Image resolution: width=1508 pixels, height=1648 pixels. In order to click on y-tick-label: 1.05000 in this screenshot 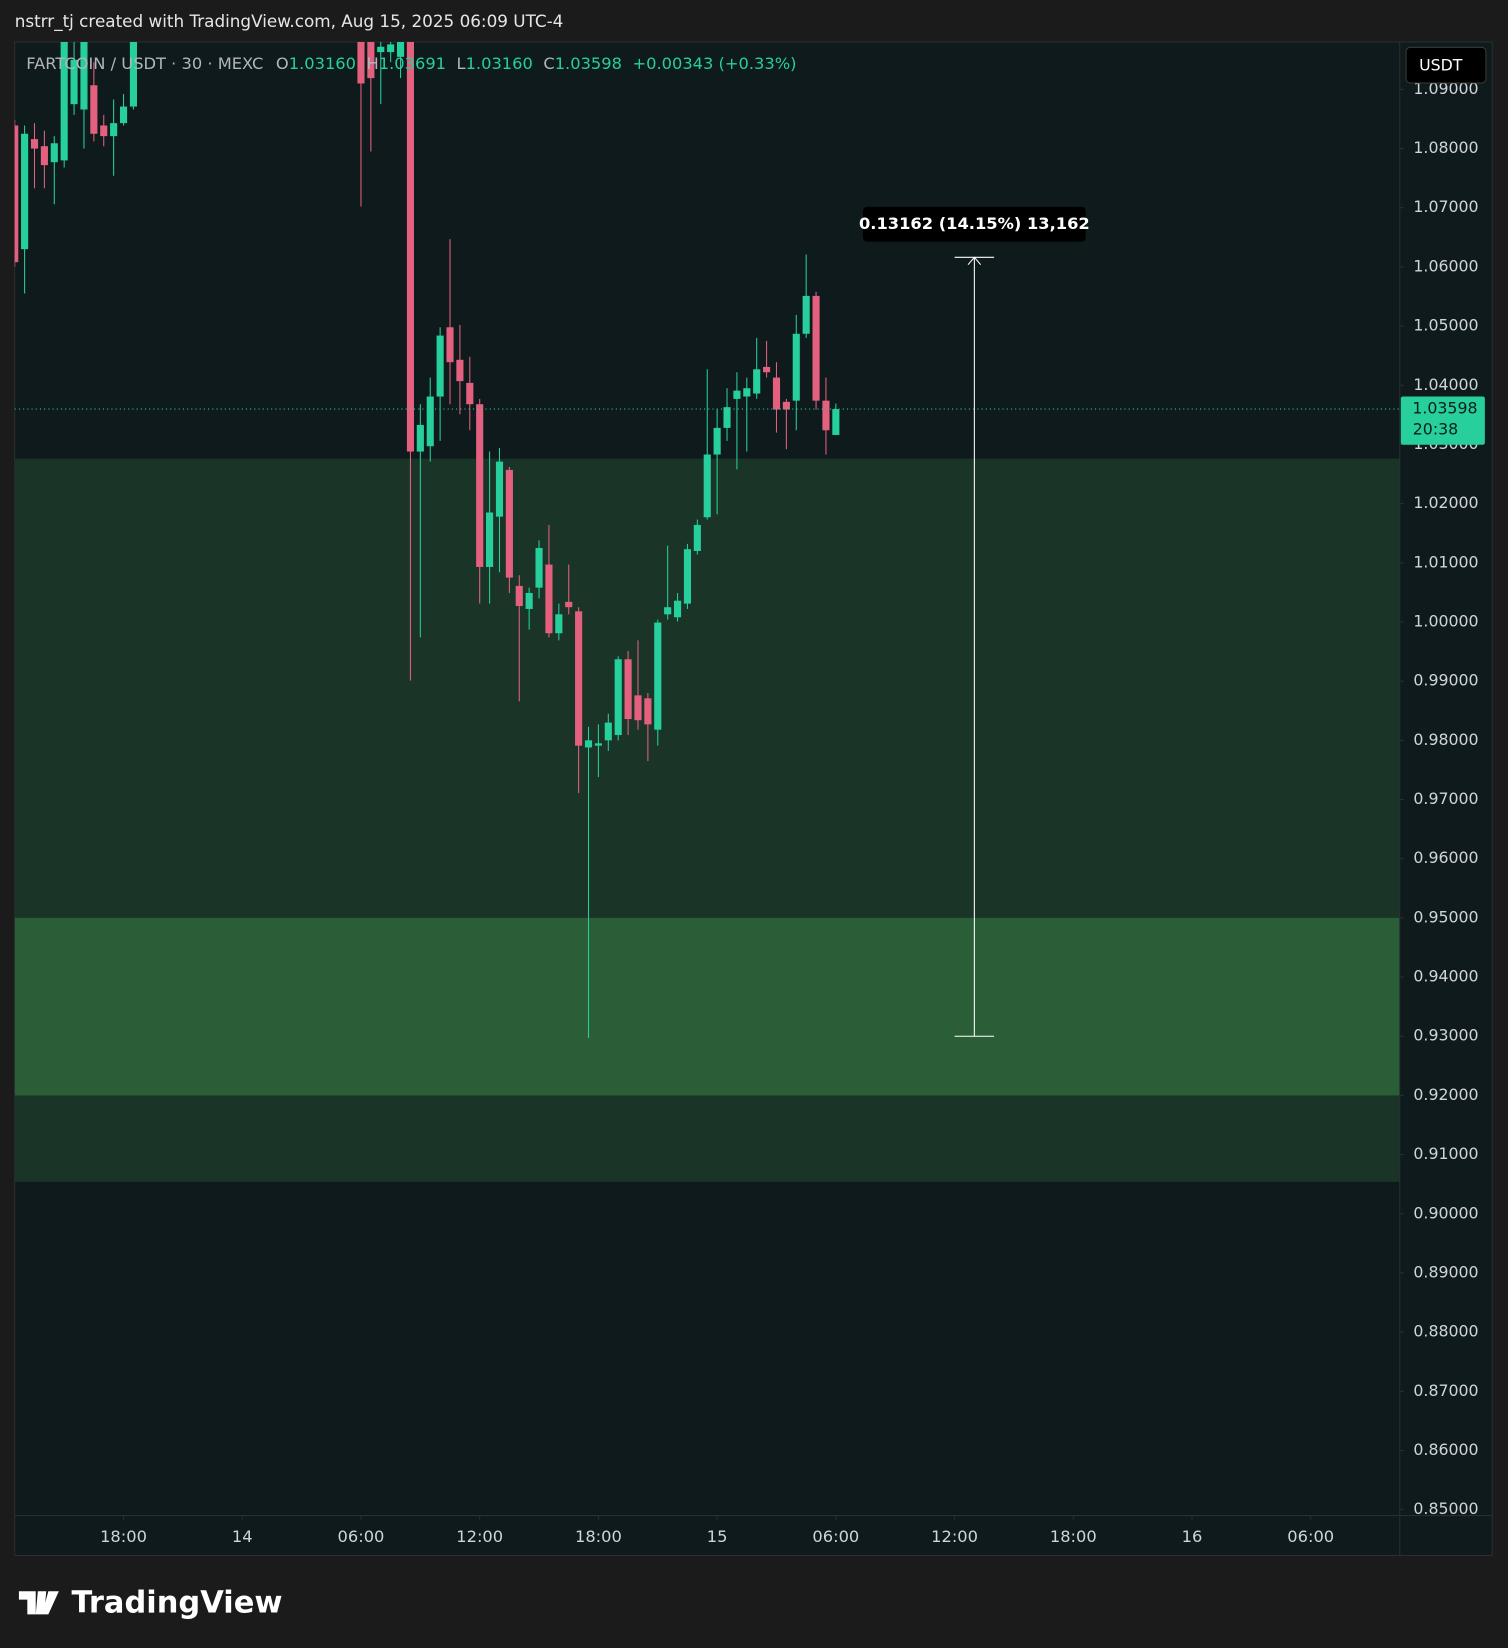, I will do `click(1445, 325)`.